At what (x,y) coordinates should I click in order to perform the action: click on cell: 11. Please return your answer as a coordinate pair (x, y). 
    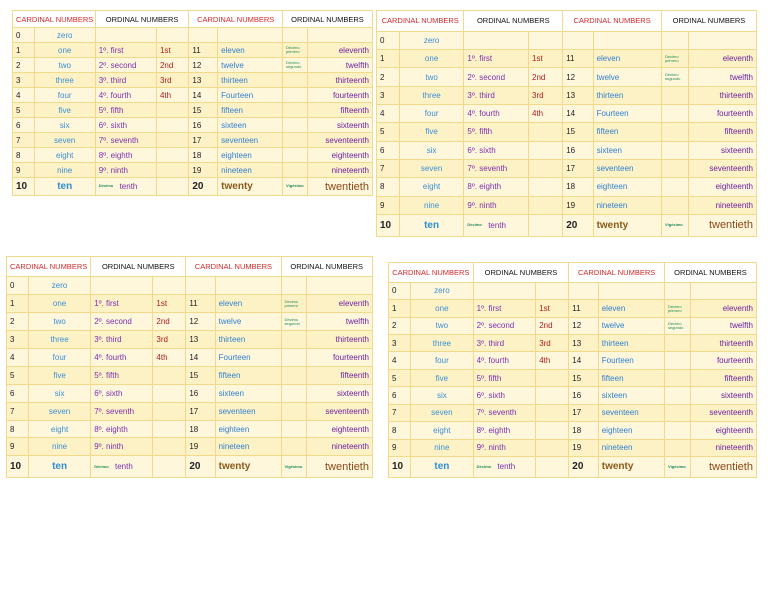
    Looking at the image, I should click on (578, 59).